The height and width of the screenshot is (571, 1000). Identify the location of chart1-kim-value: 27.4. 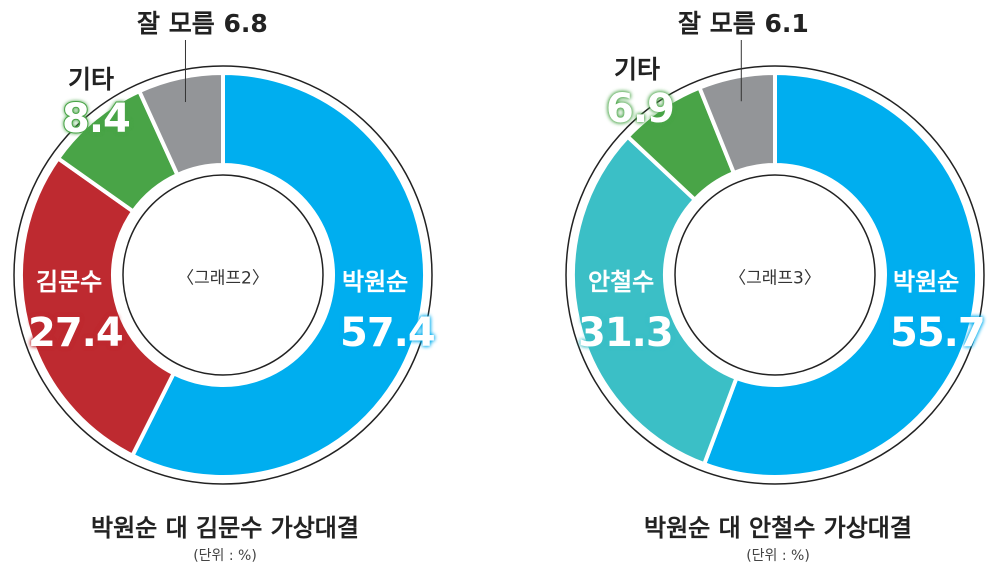
(76, 333).